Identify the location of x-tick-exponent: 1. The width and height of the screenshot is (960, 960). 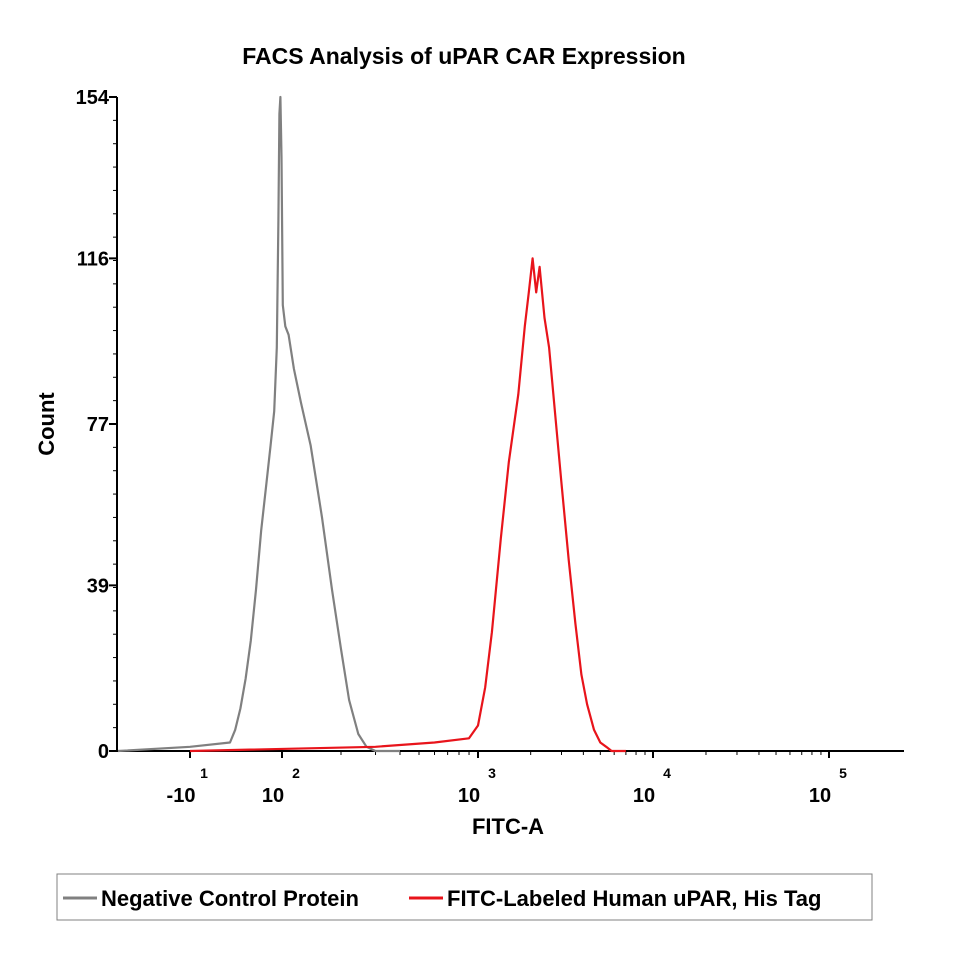
(204, 773).